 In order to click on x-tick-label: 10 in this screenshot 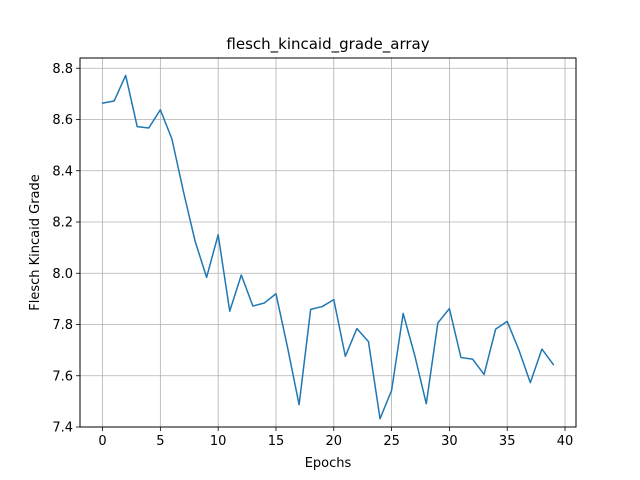, I will do `click(218, 441)`.